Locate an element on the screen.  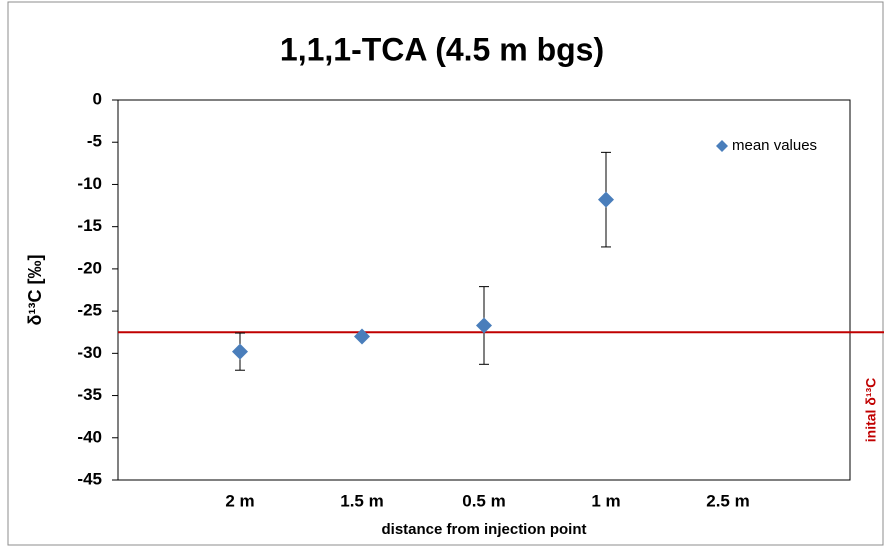
y-tick-label: -20 is located at coordinates (89, 267).